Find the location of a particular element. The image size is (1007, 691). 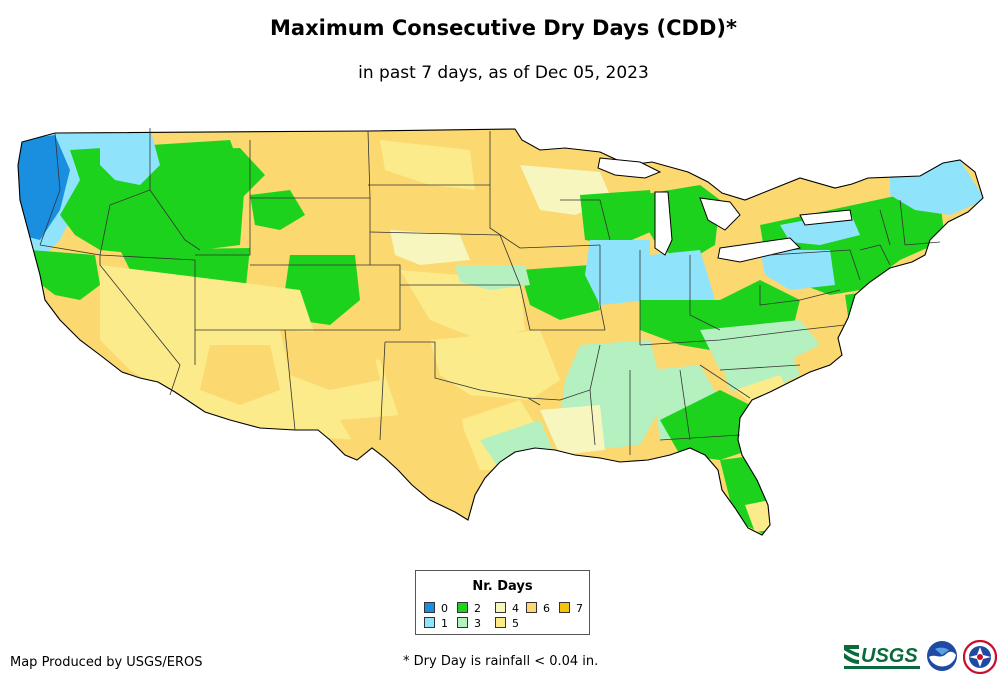

legend-label-5: 5 is located at coordinates (515, 623).